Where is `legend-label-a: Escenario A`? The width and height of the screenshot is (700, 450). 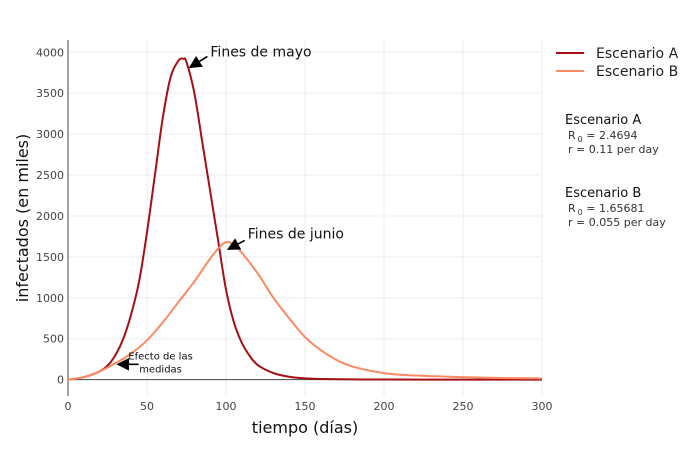 legend-label-a: Escenario A is located at coordinates (637, 54).